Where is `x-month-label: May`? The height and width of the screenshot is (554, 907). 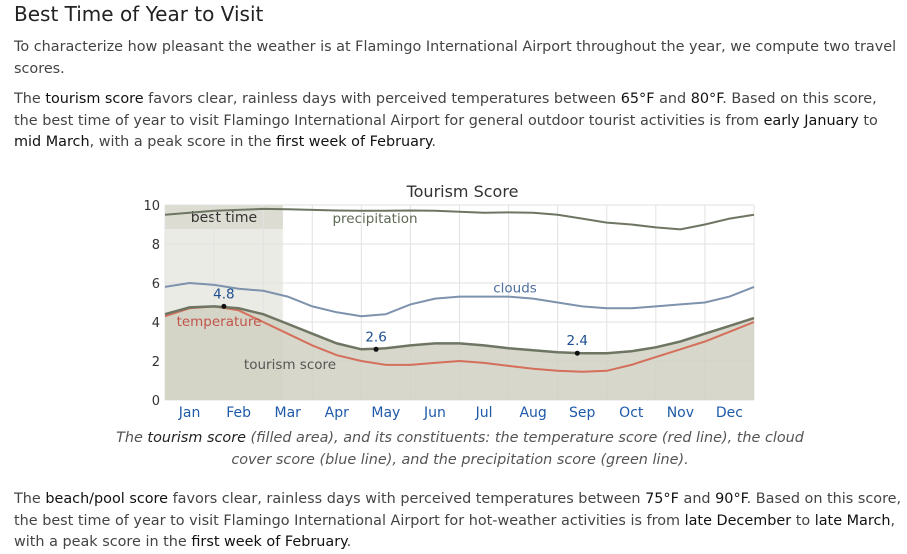 x-month-label: May is located at coordinates (385, 413).